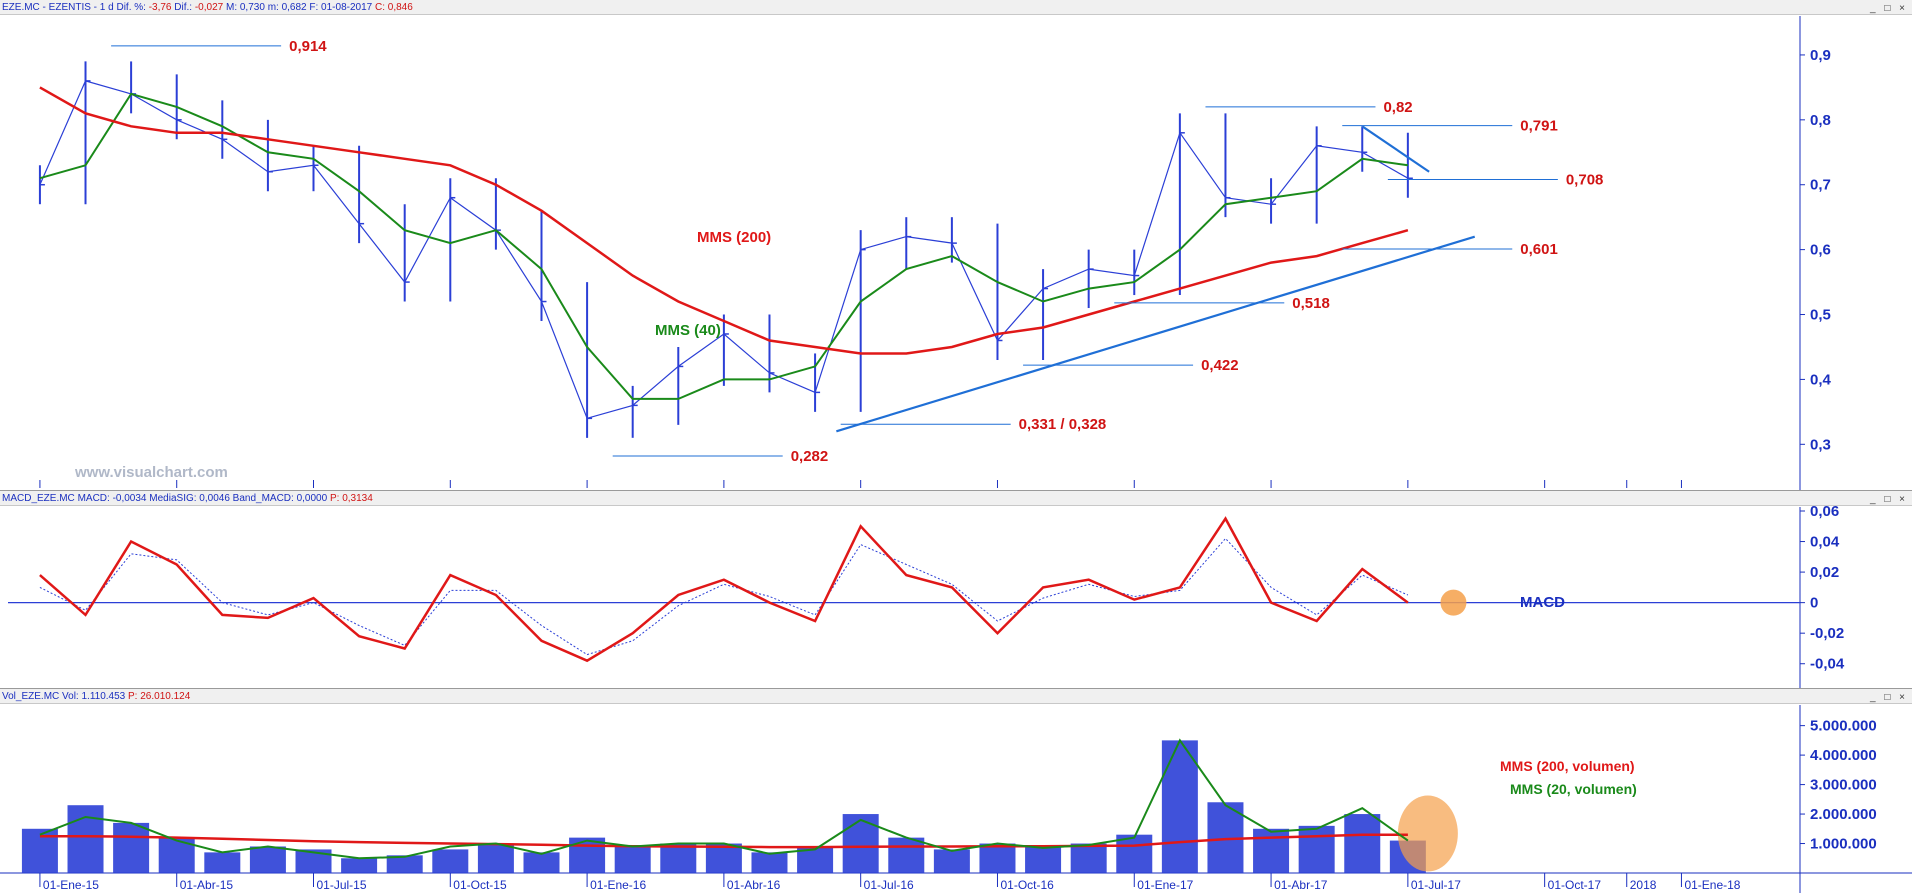 Image resolution: width=1912 pixels, height=893 pixels. Describe the element at coordinates (1820, 315) in the screenshot. I see `price-y-tick-label: 0,5` at that location.